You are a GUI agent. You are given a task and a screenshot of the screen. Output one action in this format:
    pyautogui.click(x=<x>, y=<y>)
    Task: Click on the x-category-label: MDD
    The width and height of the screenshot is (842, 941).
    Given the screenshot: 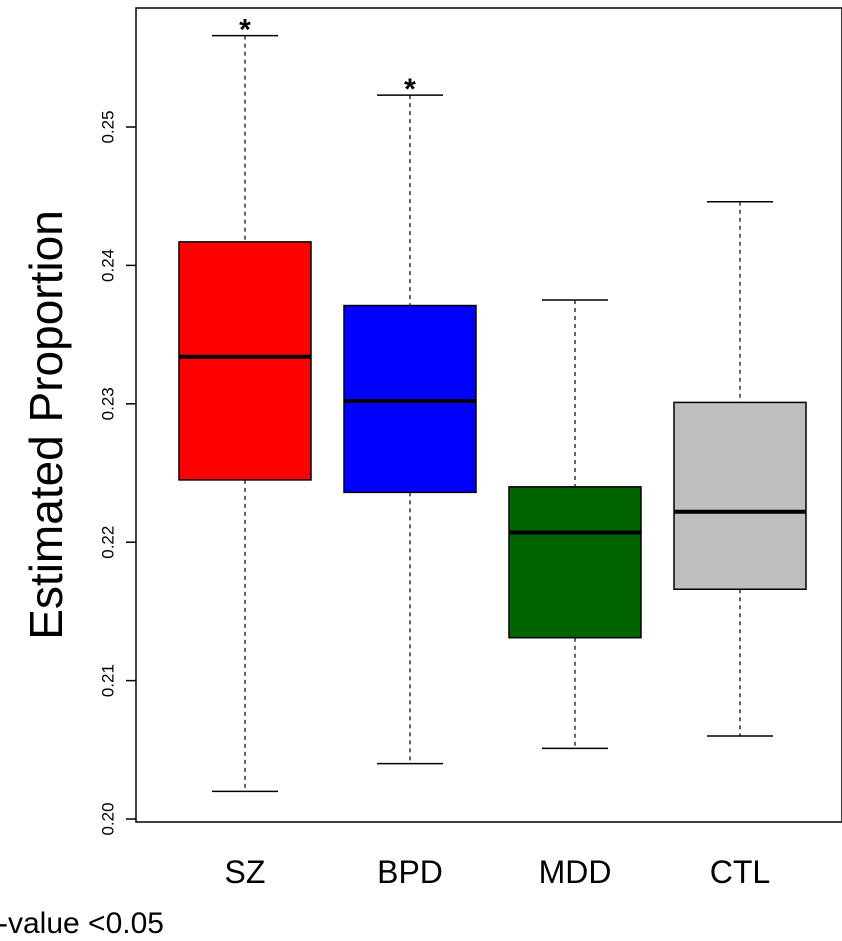 What is the action you would take?
    pyautogui.click(x=575, y=872)
    